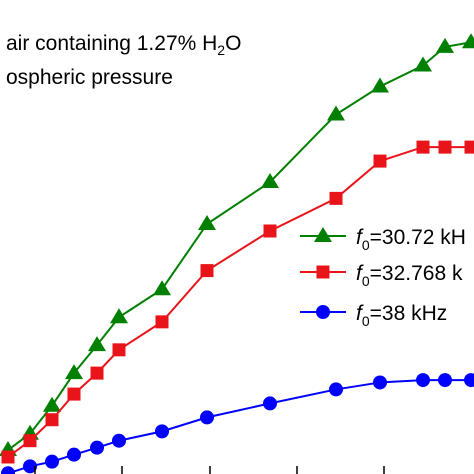 Image resolution: width=474 pixels, height=474 pixels. What do you see at coordinates (401, 315) in the screenshot?
I see `legend-label: f0=38 kHz` at bounding box center [401, 315].